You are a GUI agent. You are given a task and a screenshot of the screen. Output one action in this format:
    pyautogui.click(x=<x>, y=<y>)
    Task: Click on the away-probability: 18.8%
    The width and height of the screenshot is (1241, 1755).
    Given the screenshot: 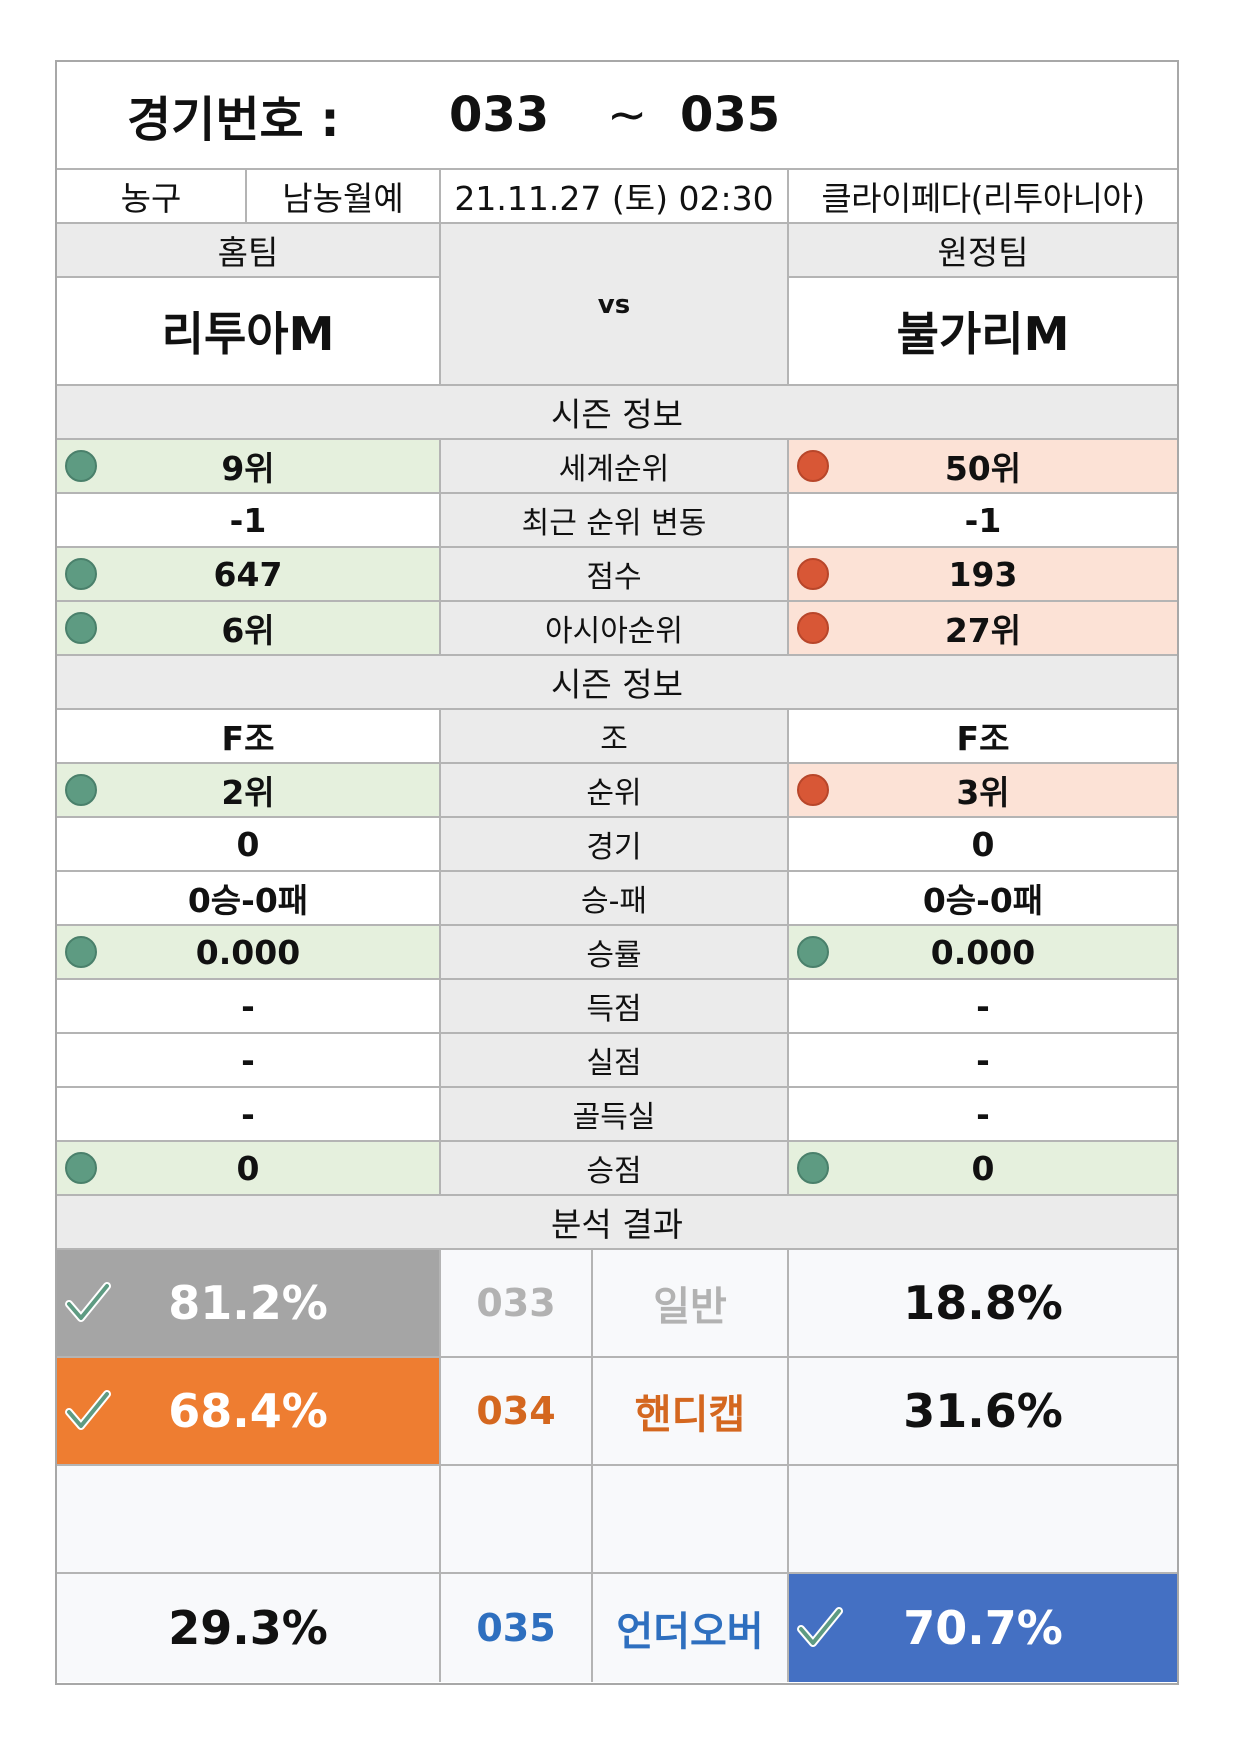 What is the action you would take?
    pyautogui.click(x=983, y=1304)
    